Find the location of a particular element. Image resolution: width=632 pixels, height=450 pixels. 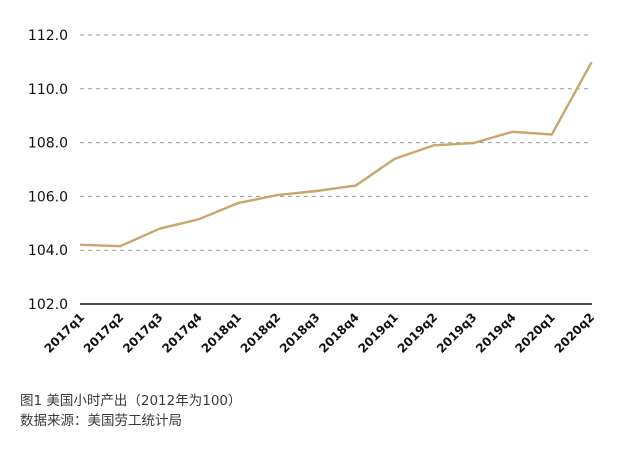

data-point-2018q1 is located at coordinates (238, 203).